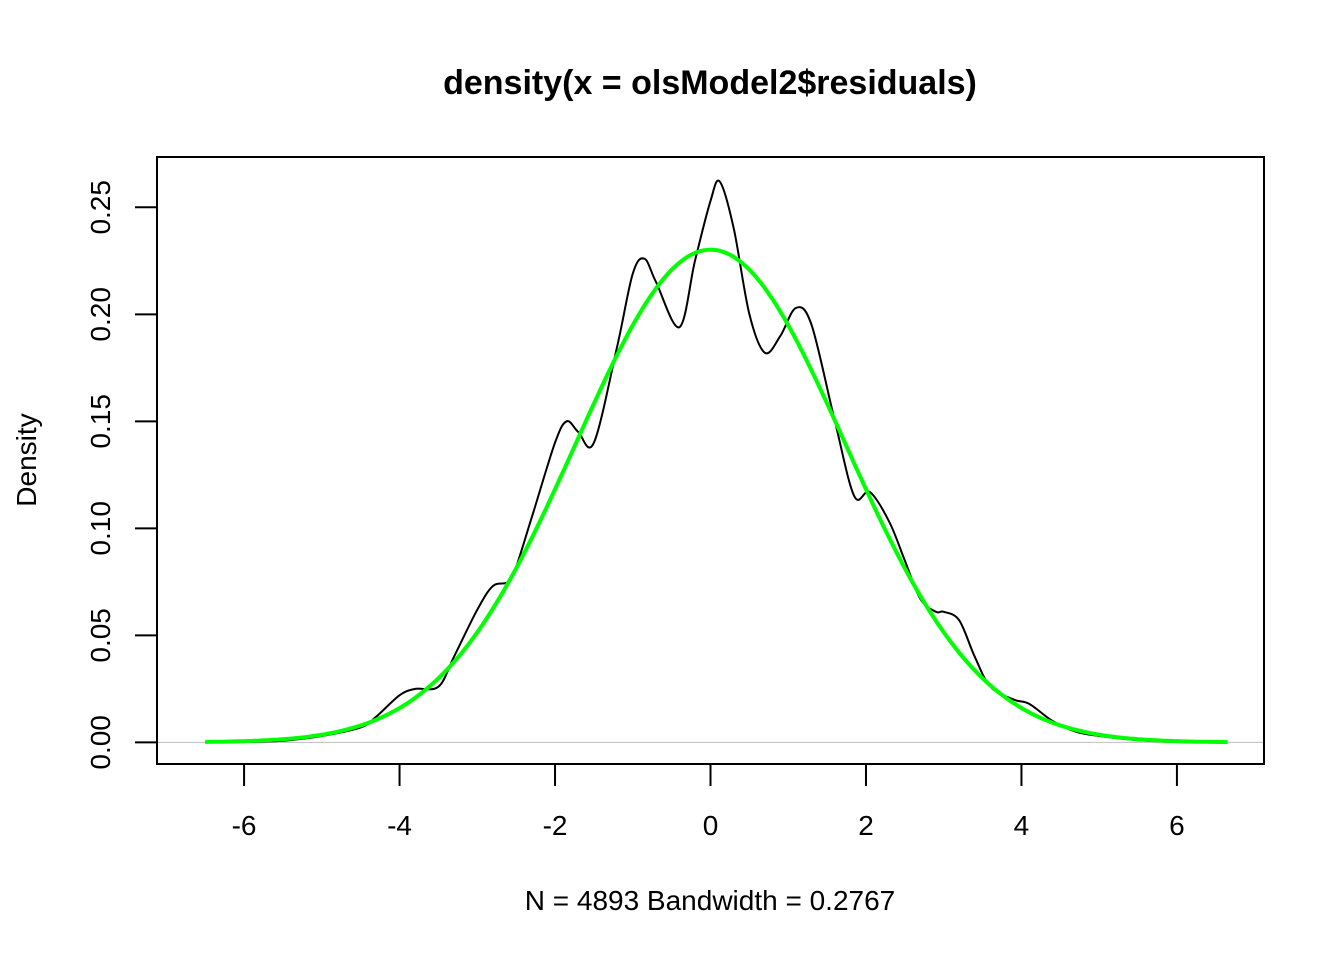  Describe the element at coordinates (399, 825) in the screenshot. I see `x-tick-label: -4` at that location.